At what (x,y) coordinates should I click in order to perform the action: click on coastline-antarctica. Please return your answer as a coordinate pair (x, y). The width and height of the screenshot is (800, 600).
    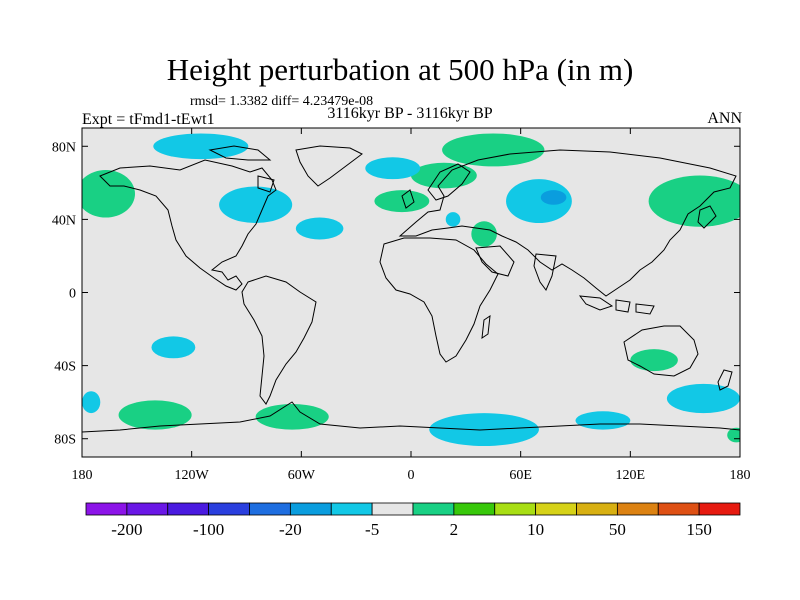
    Looking at the image, I should click on (411, 417).